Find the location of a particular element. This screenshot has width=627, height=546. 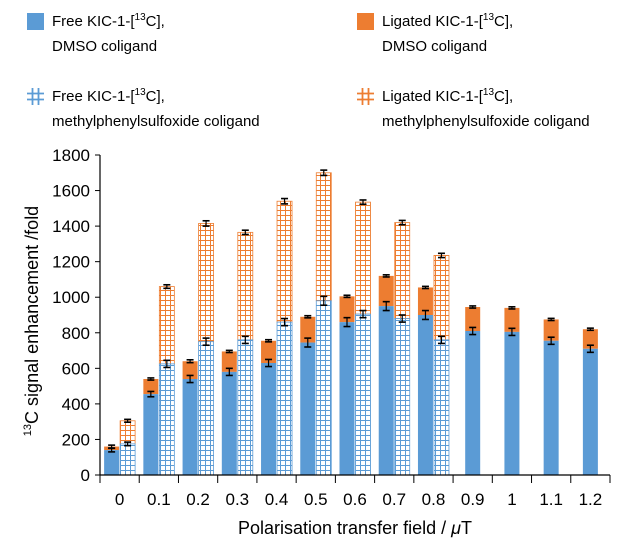

y-axis: 0 200 400 600 800 1000 1200 1400 1600 1800 is located at coordinates (76, 315).